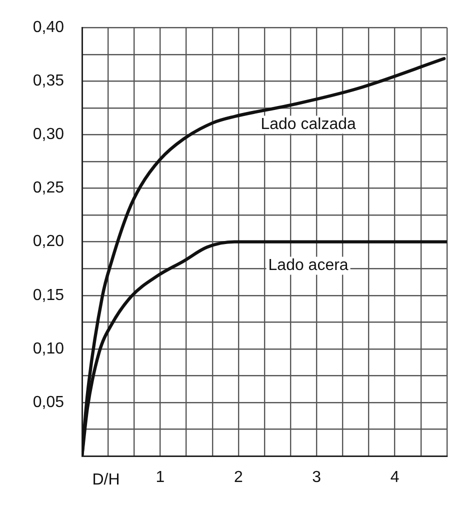  What do you see at coordinates (238, 477) in the screenshot?
I see `x-tick-label: 2` at bounding box center [238, 477].